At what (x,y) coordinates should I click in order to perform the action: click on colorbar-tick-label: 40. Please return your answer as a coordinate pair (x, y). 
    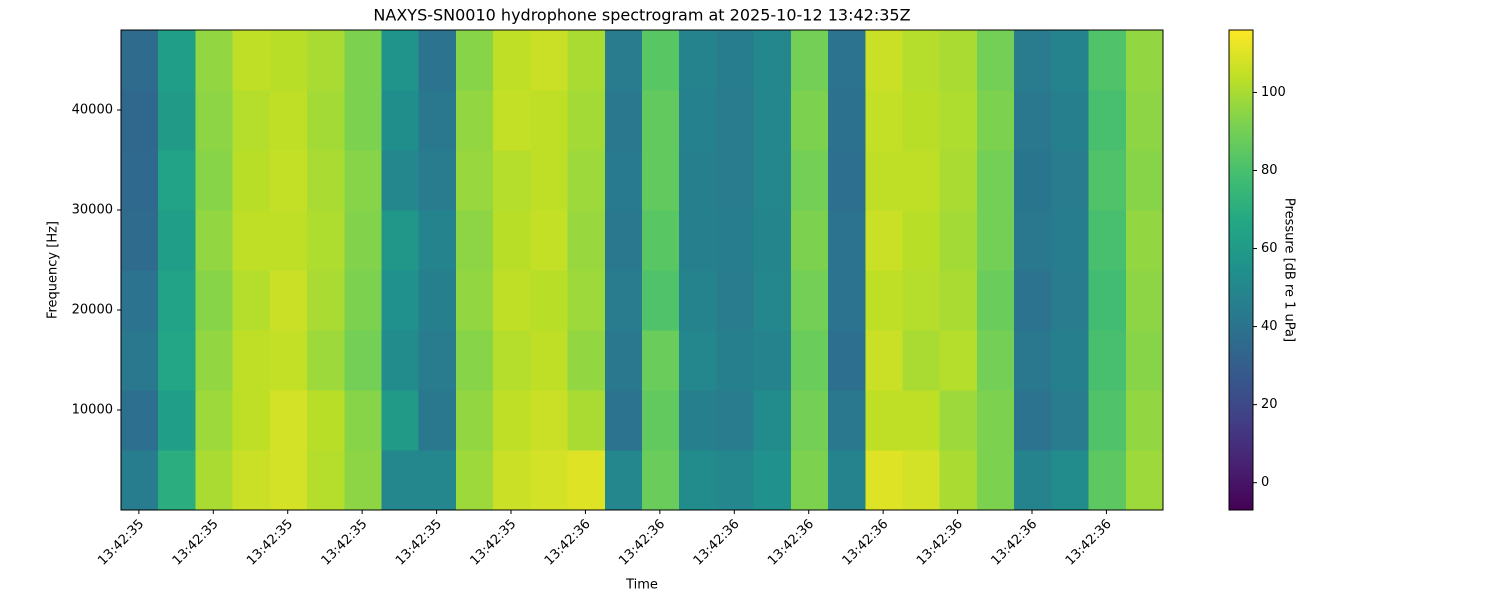
    Looking at the image, I should click on (1269, 326).